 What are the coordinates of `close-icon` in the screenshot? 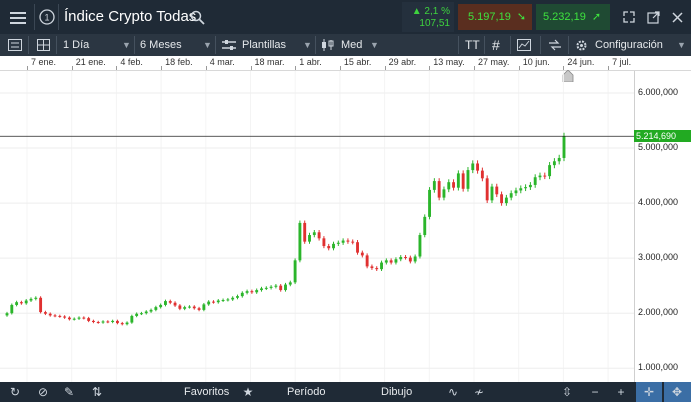 It's located at (677, 17).